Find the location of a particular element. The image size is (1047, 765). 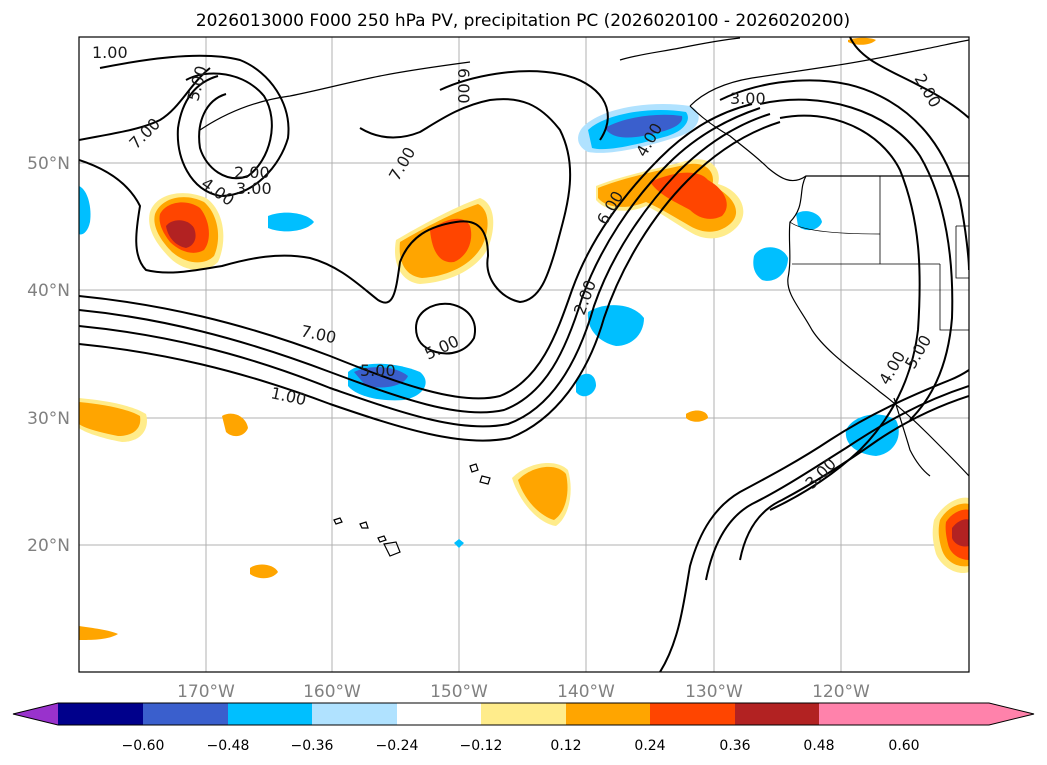

pv-contour-upper-inner is located at coordinates (229, 125).